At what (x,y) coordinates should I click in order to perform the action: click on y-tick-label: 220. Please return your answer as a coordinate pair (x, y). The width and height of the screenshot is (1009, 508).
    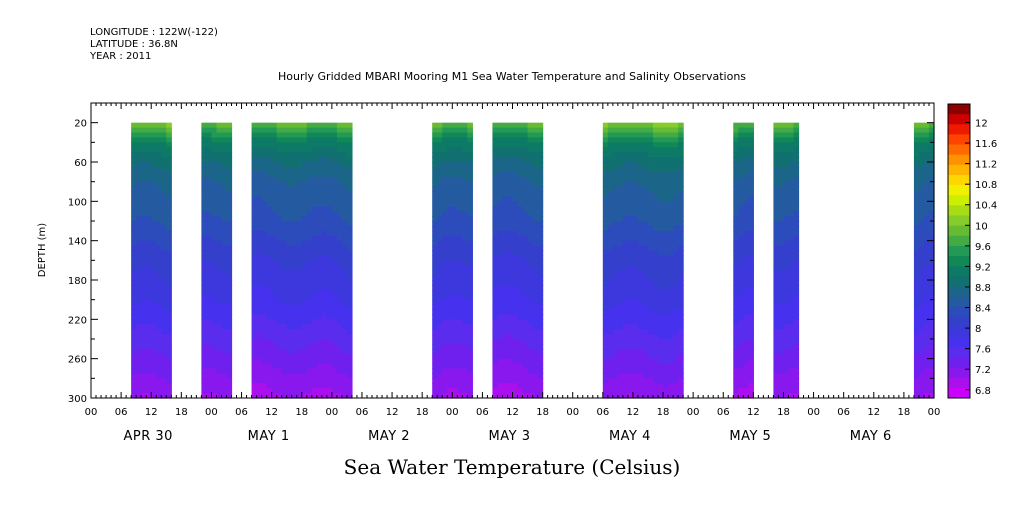
    Looking at the image, I should click on (77, 320).